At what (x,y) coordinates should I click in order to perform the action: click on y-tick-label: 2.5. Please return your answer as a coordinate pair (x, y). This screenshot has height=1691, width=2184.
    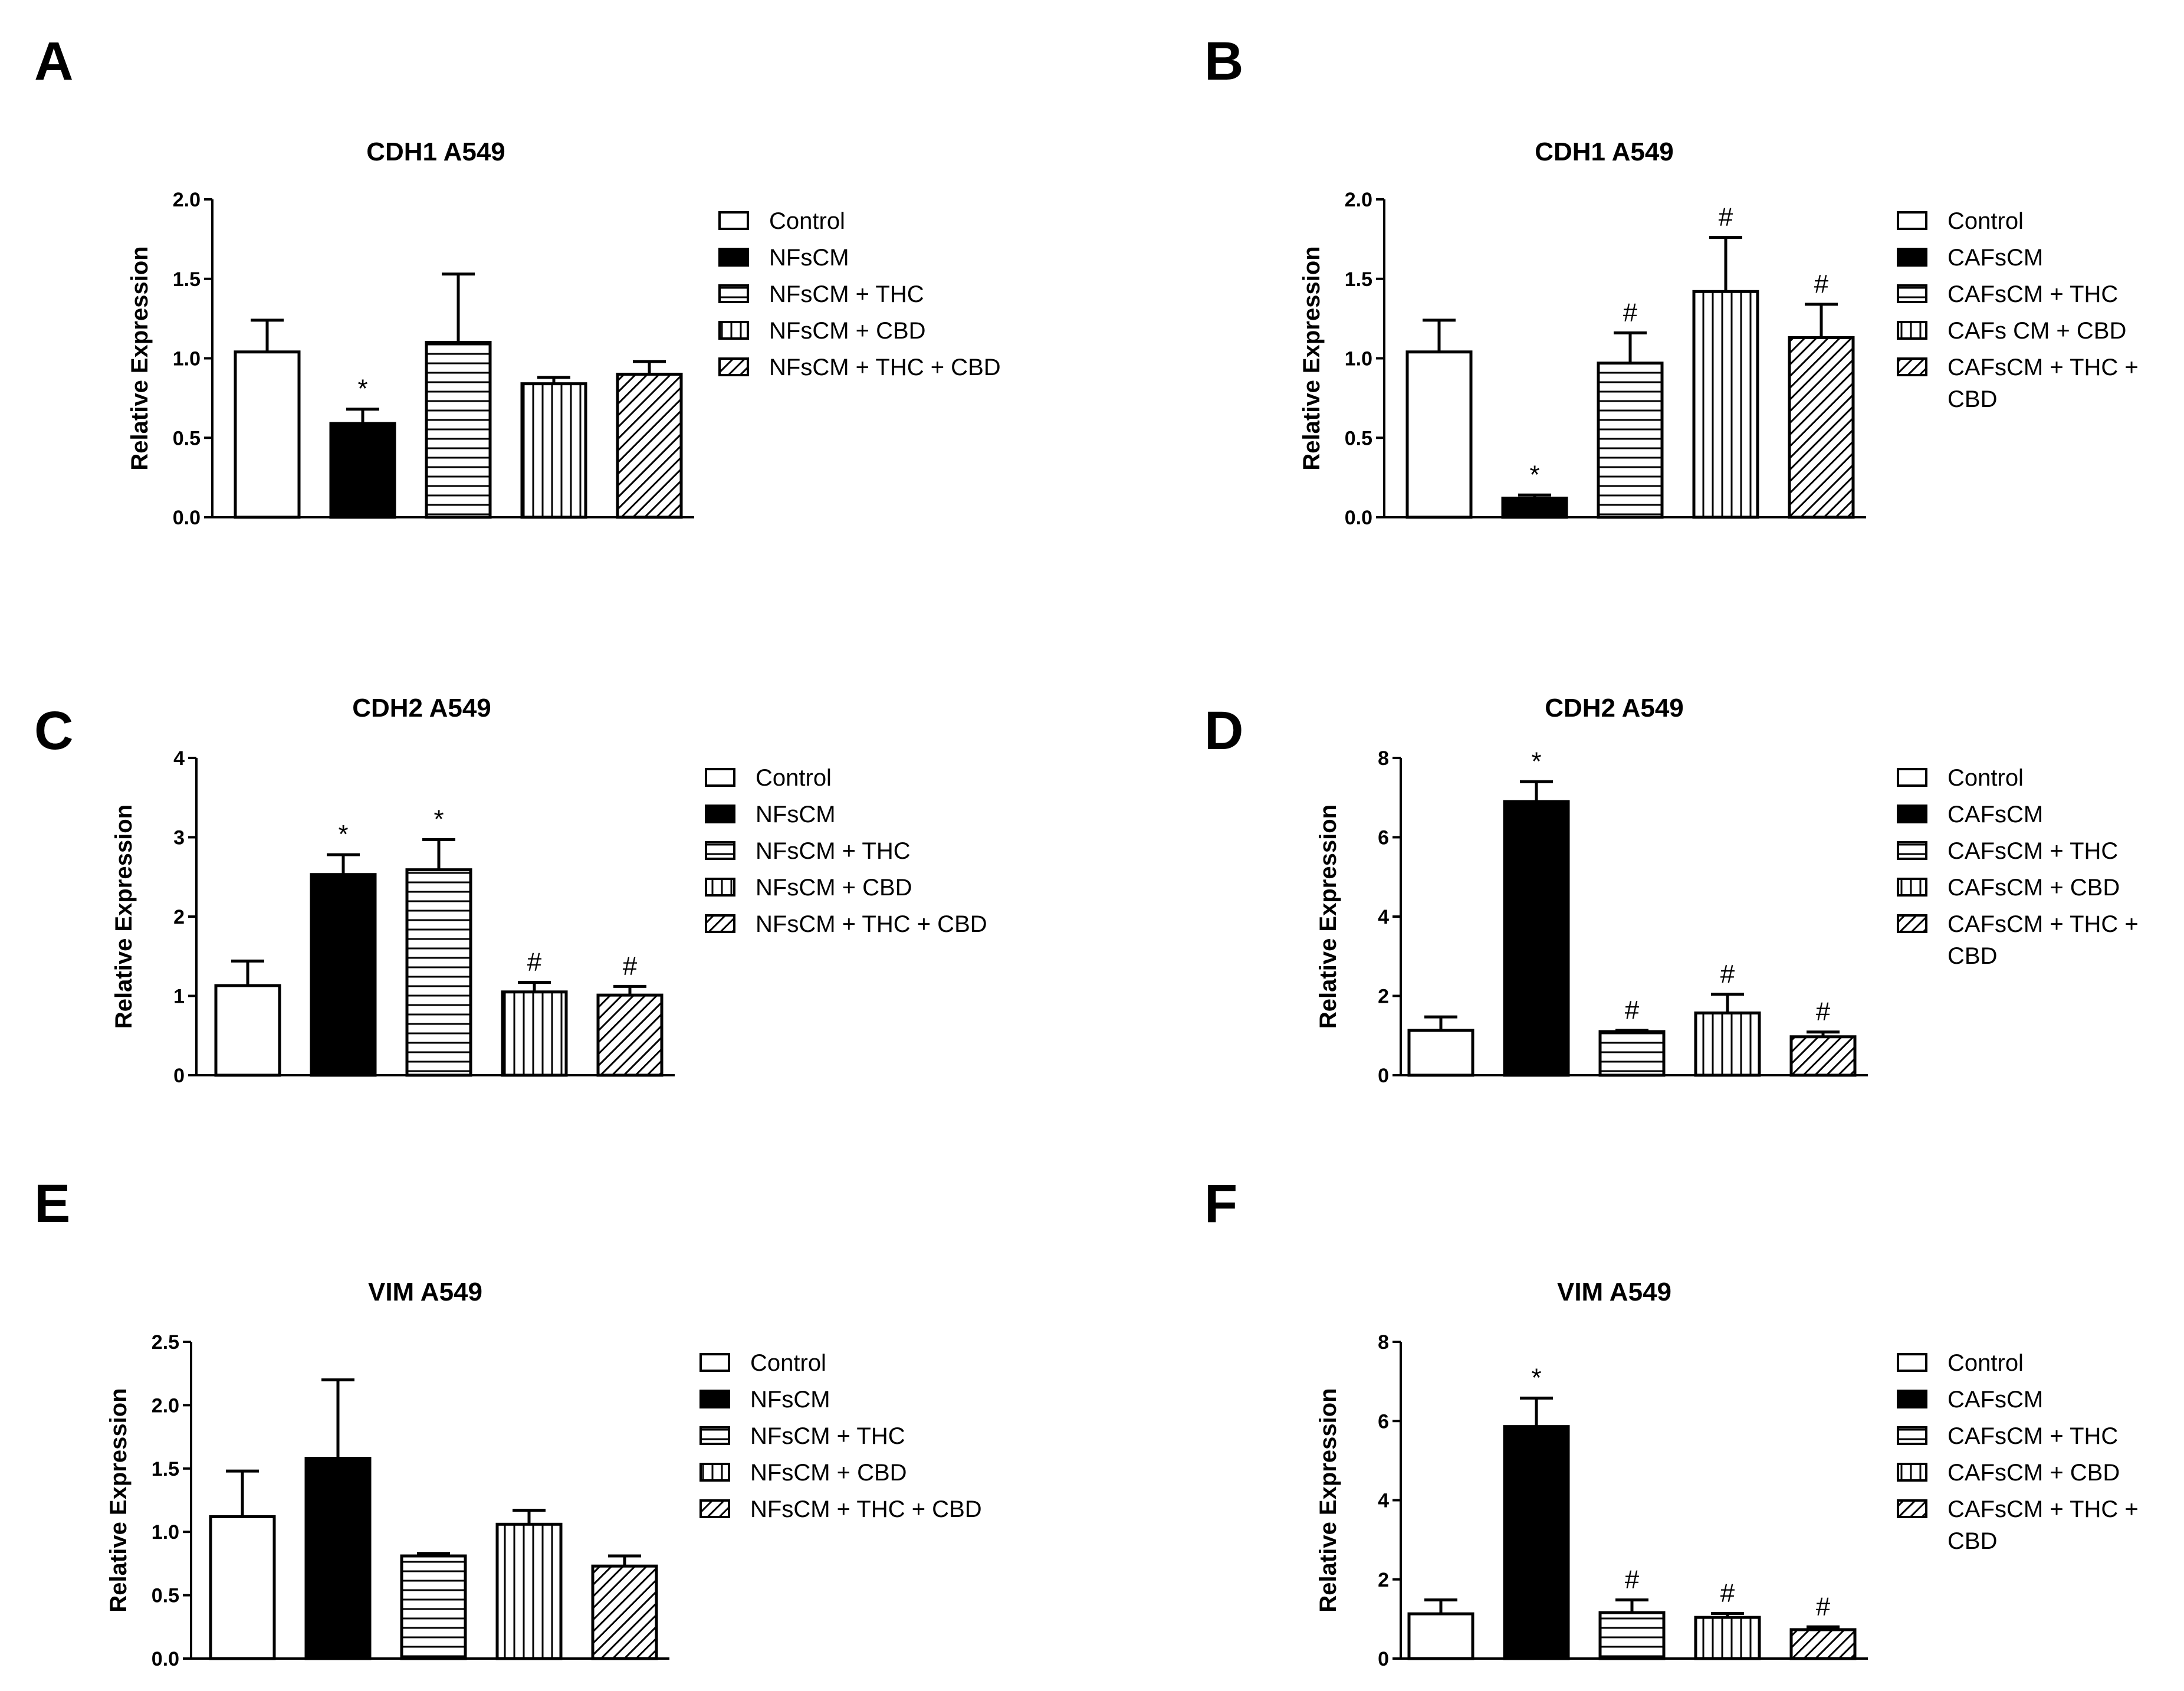
    Looking at the image, I should click on (165, 1342).